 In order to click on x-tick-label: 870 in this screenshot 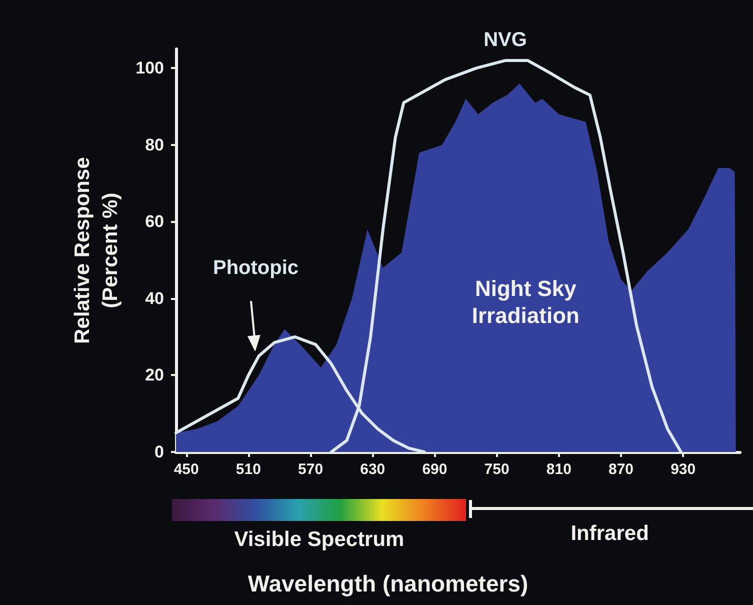, I will do `click(621, 469)`.